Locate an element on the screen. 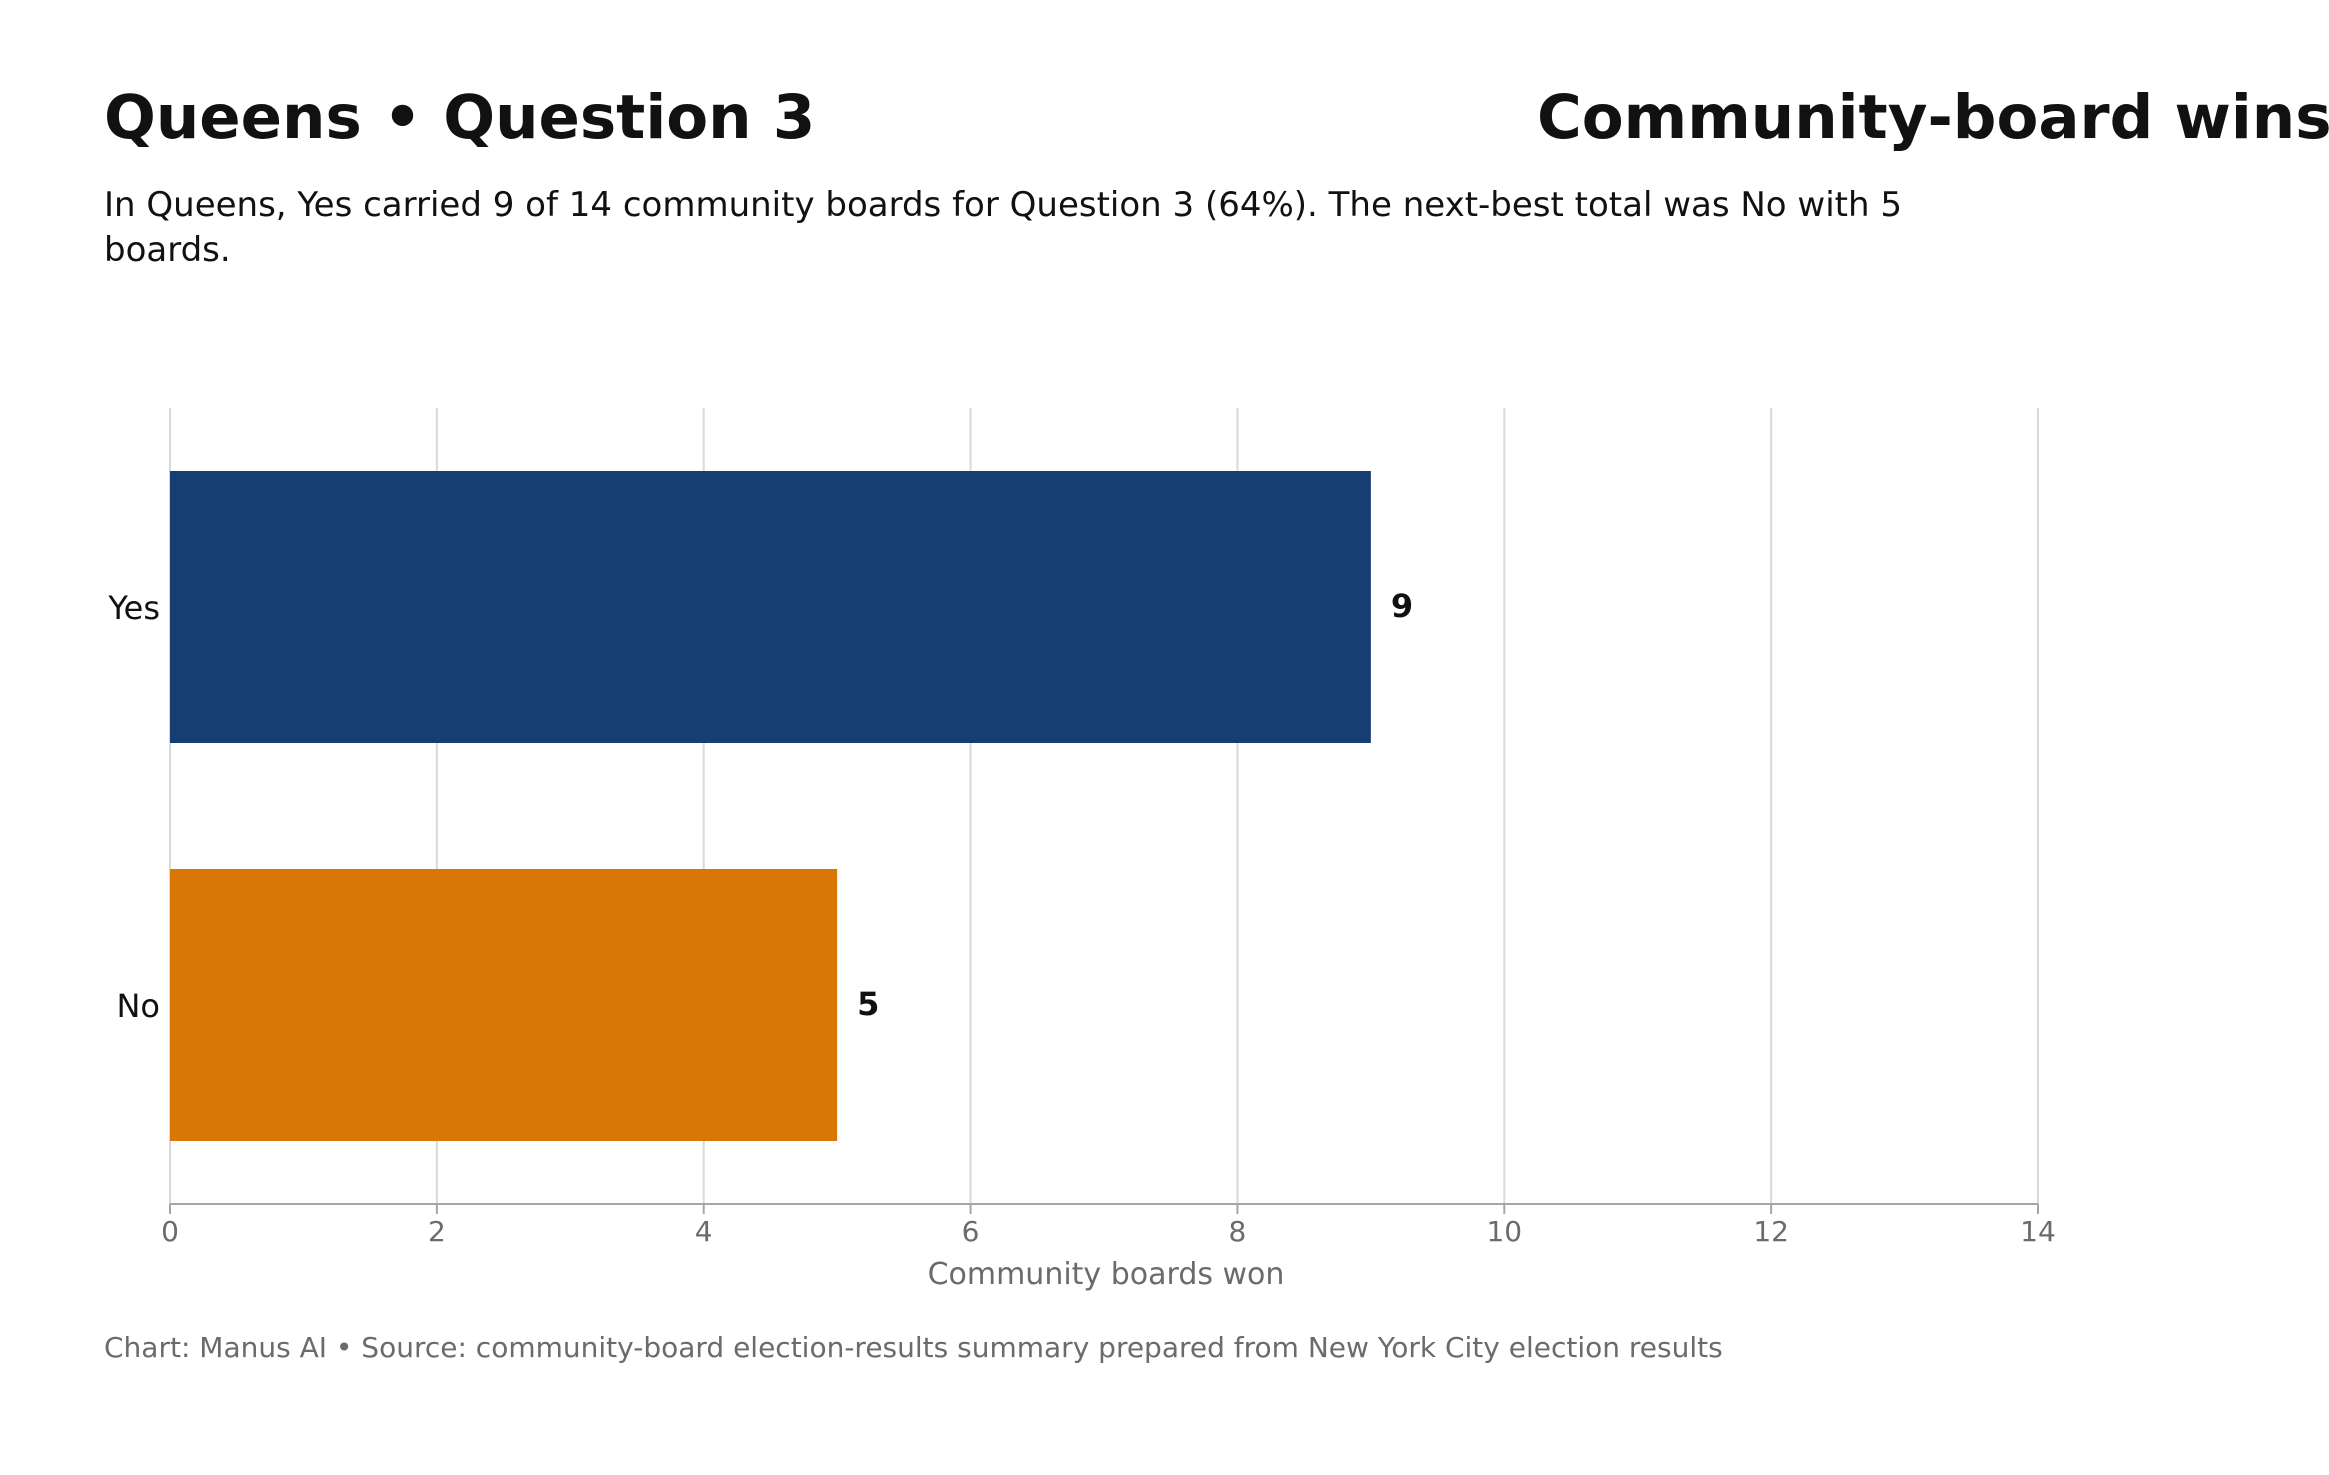 This screenshot has width=2329, height=1475. chart-title: Queens • Question 3 is located at coordinates (460, 117).